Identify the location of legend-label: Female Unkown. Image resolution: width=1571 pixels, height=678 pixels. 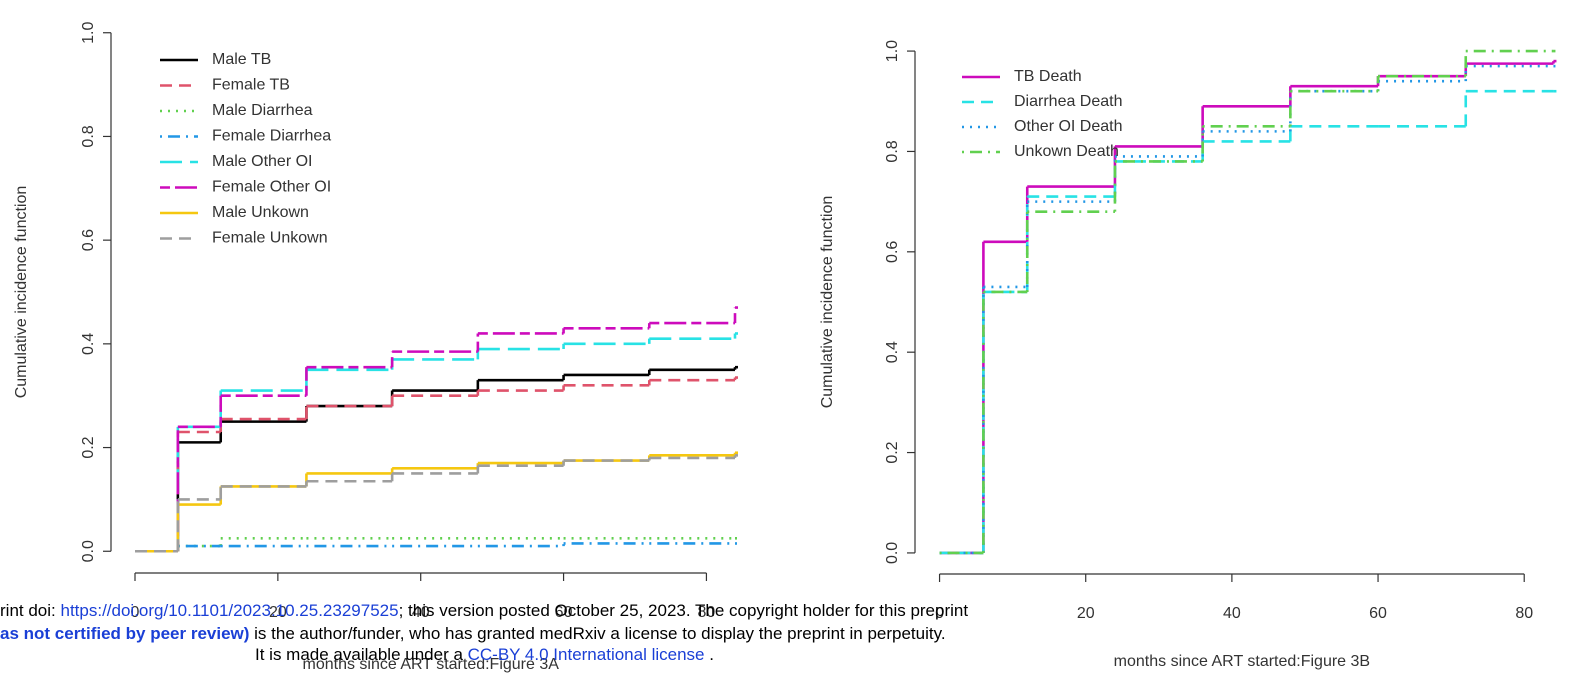
(270, 238).